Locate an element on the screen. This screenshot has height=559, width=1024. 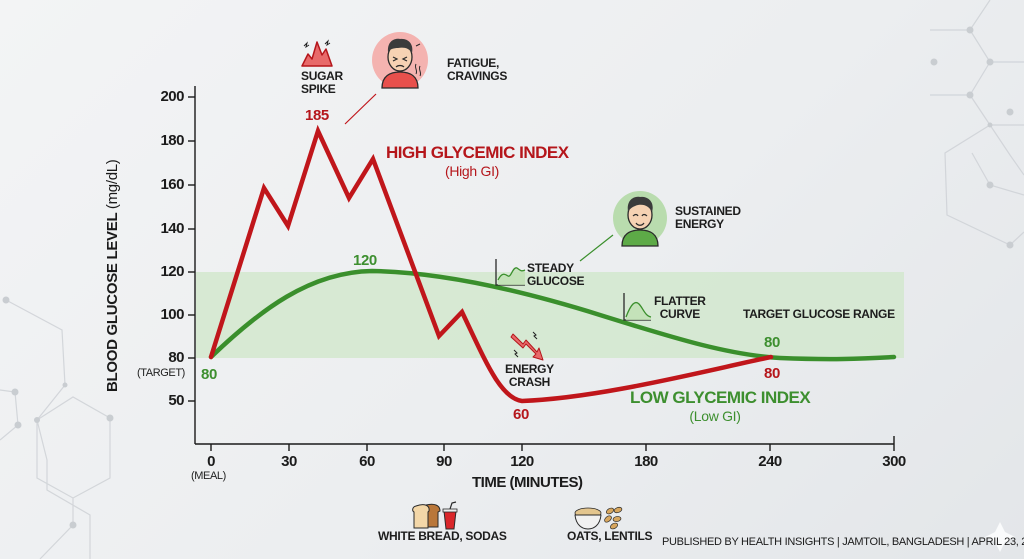
sugar-spike-label: SUGAR SPIKE is located at coordinates (322, 82).